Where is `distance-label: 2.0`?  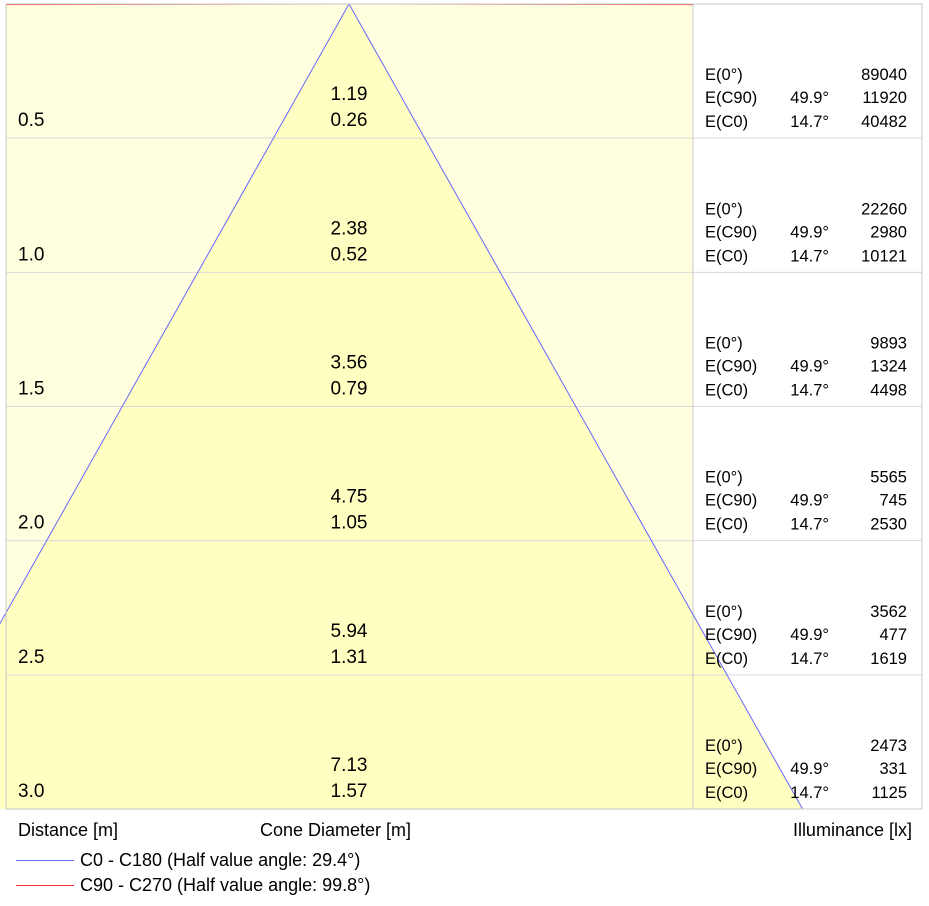 distance-label: 2.0 is located at coordinates (31, 523).